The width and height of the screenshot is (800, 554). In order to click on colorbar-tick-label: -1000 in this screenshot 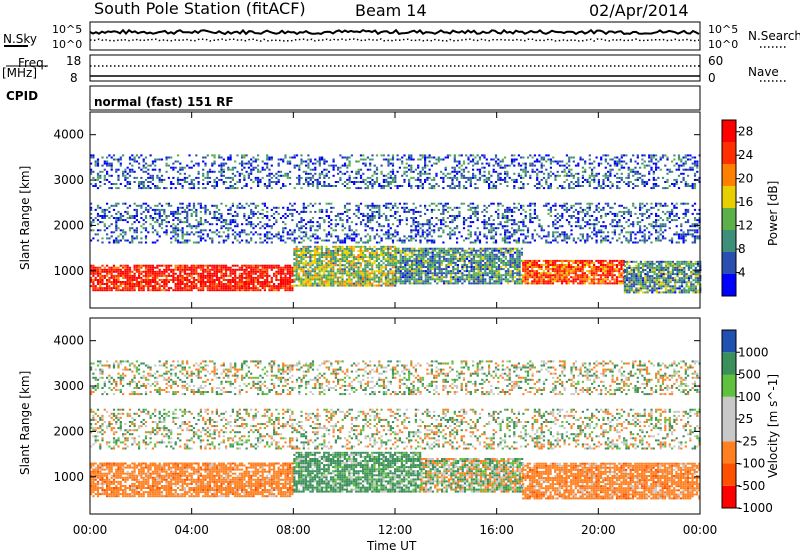, I will do `click(755, 508)`.